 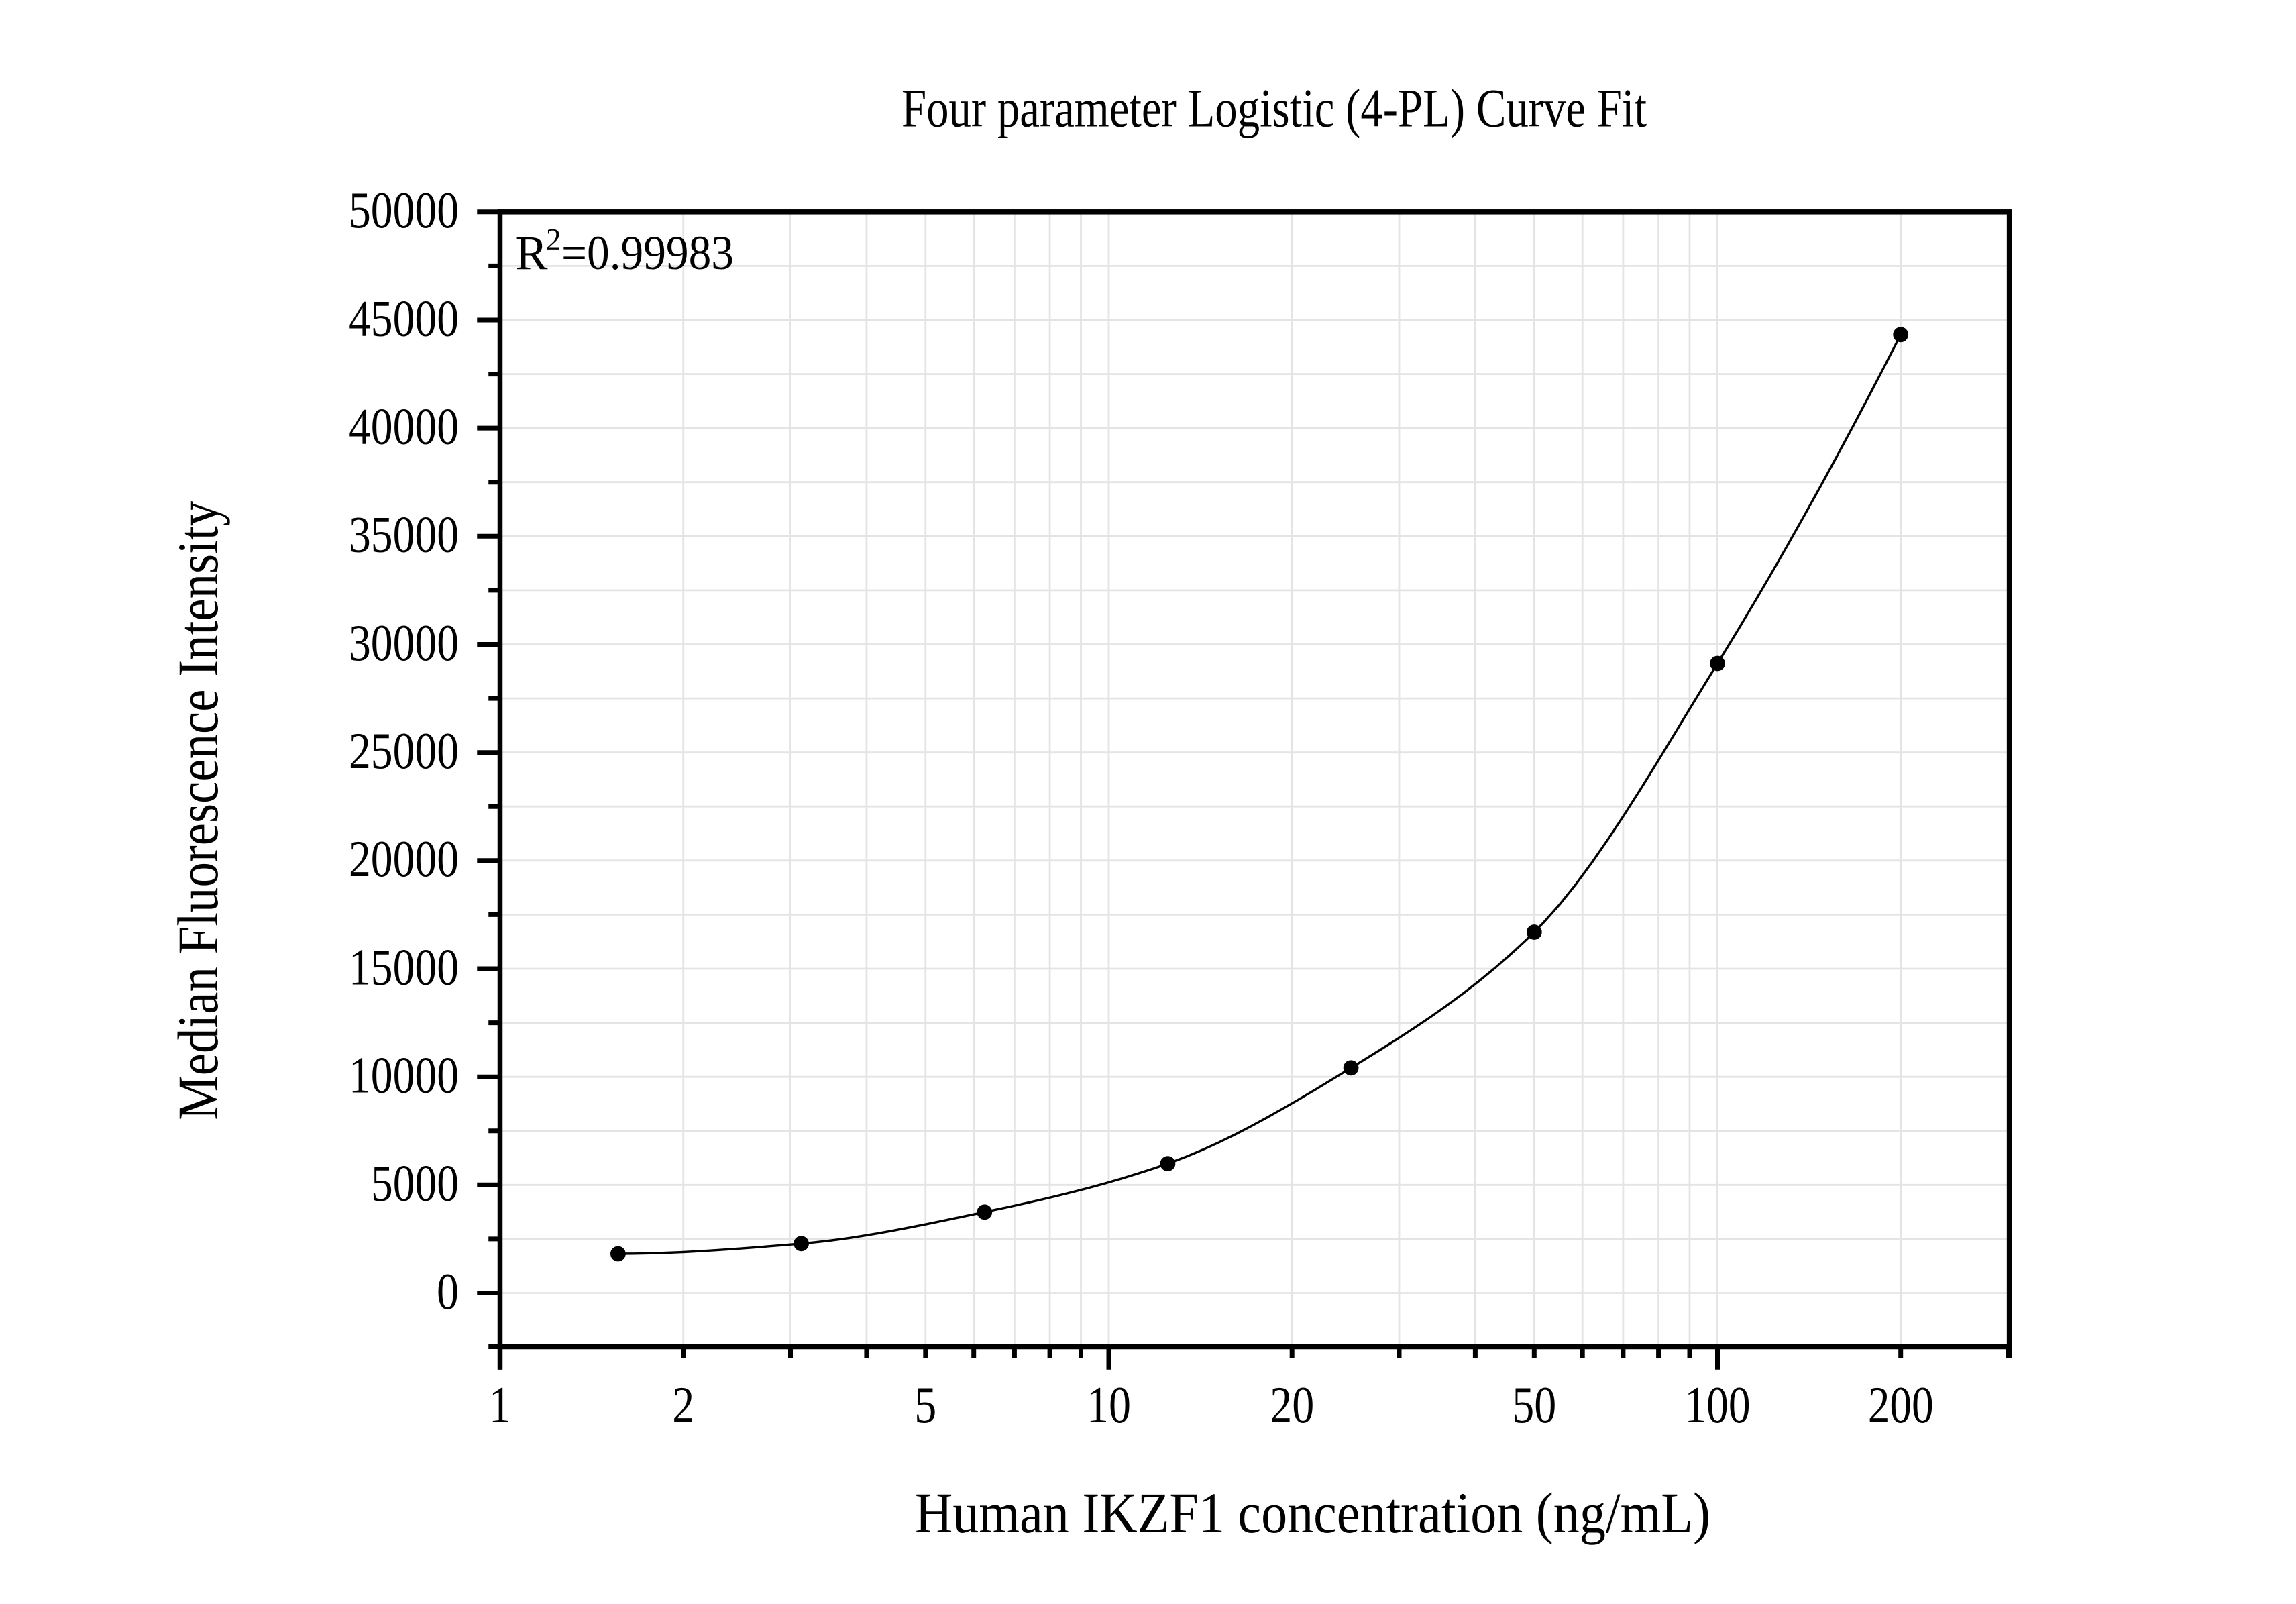 I want to click on svg-text: R, so click(x=532, y=253).